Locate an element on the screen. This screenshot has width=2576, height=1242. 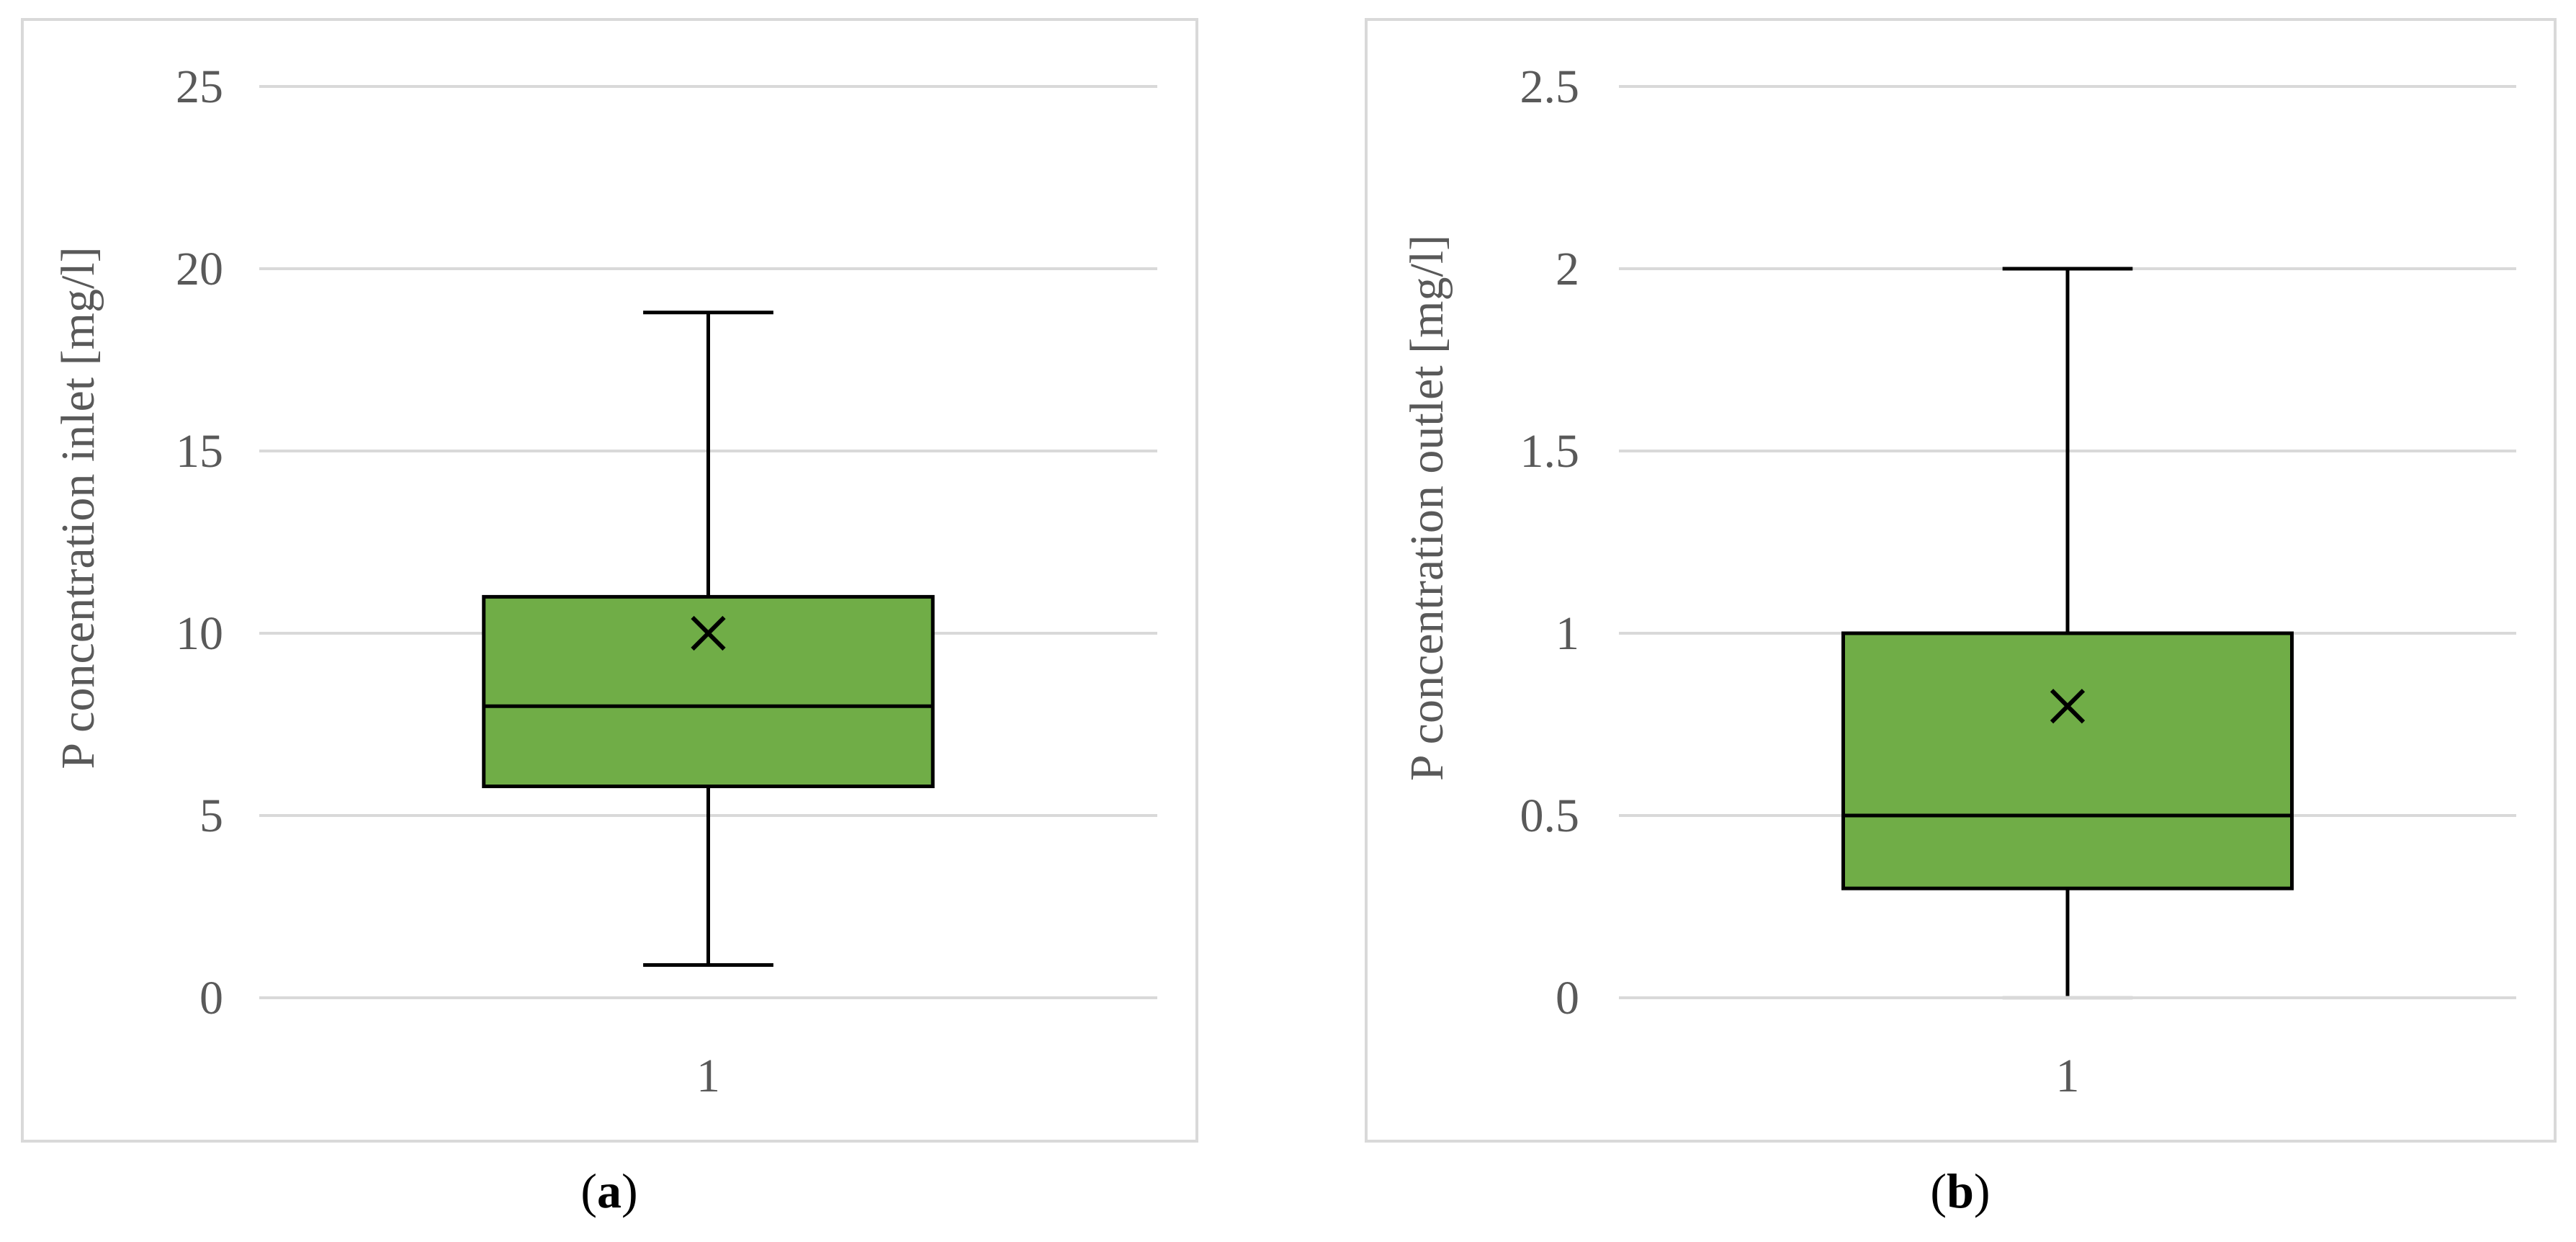
panel-b-plot is located at coordinates (2067, 633).